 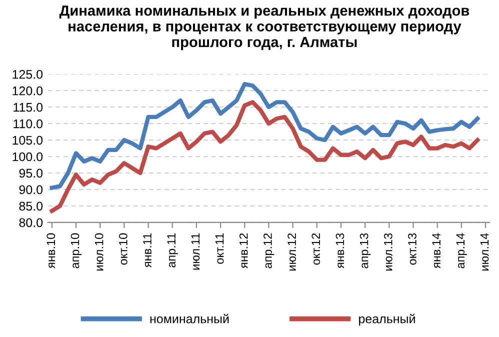 I want to click on chart-title: Динамика номинальных и реальных денежных доходов населения, в процентах к соответствующему периоду прошлого года, г. Алматы, so click(x=264, y=28).